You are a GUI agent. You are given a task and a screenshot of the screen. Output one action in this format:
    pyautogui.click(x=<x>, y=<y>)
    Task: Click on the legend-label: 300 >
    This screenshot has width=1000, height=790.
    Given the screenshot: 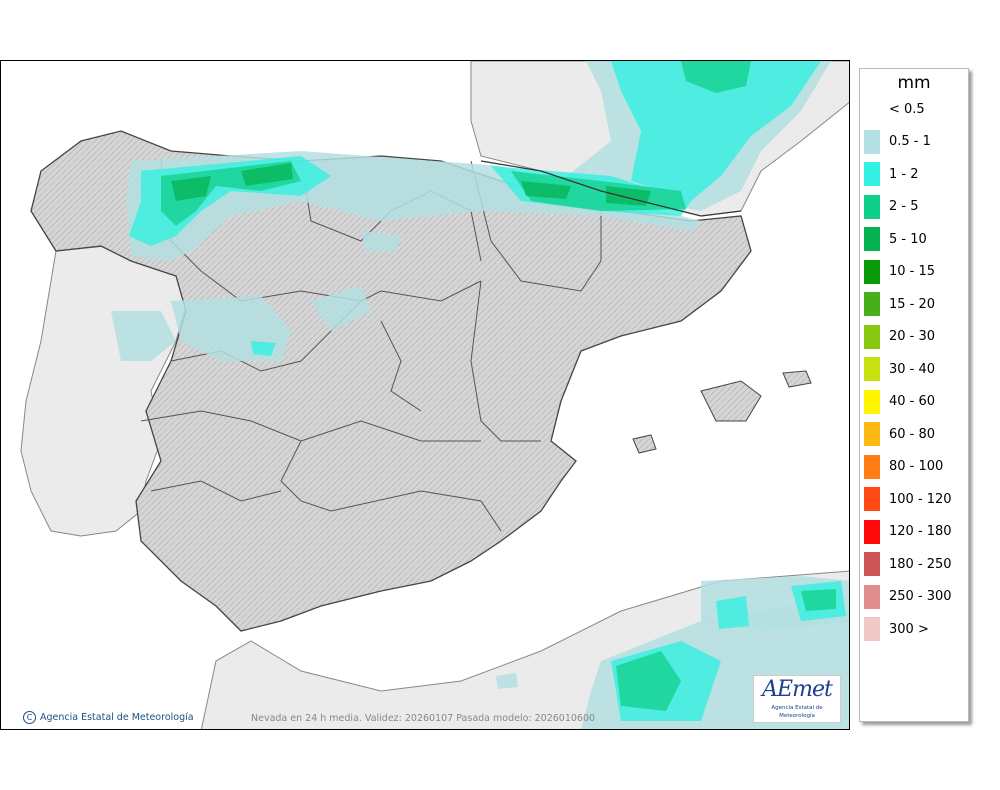 What is the action you would take?
    pyautogui.click(x=909, y=629)
    